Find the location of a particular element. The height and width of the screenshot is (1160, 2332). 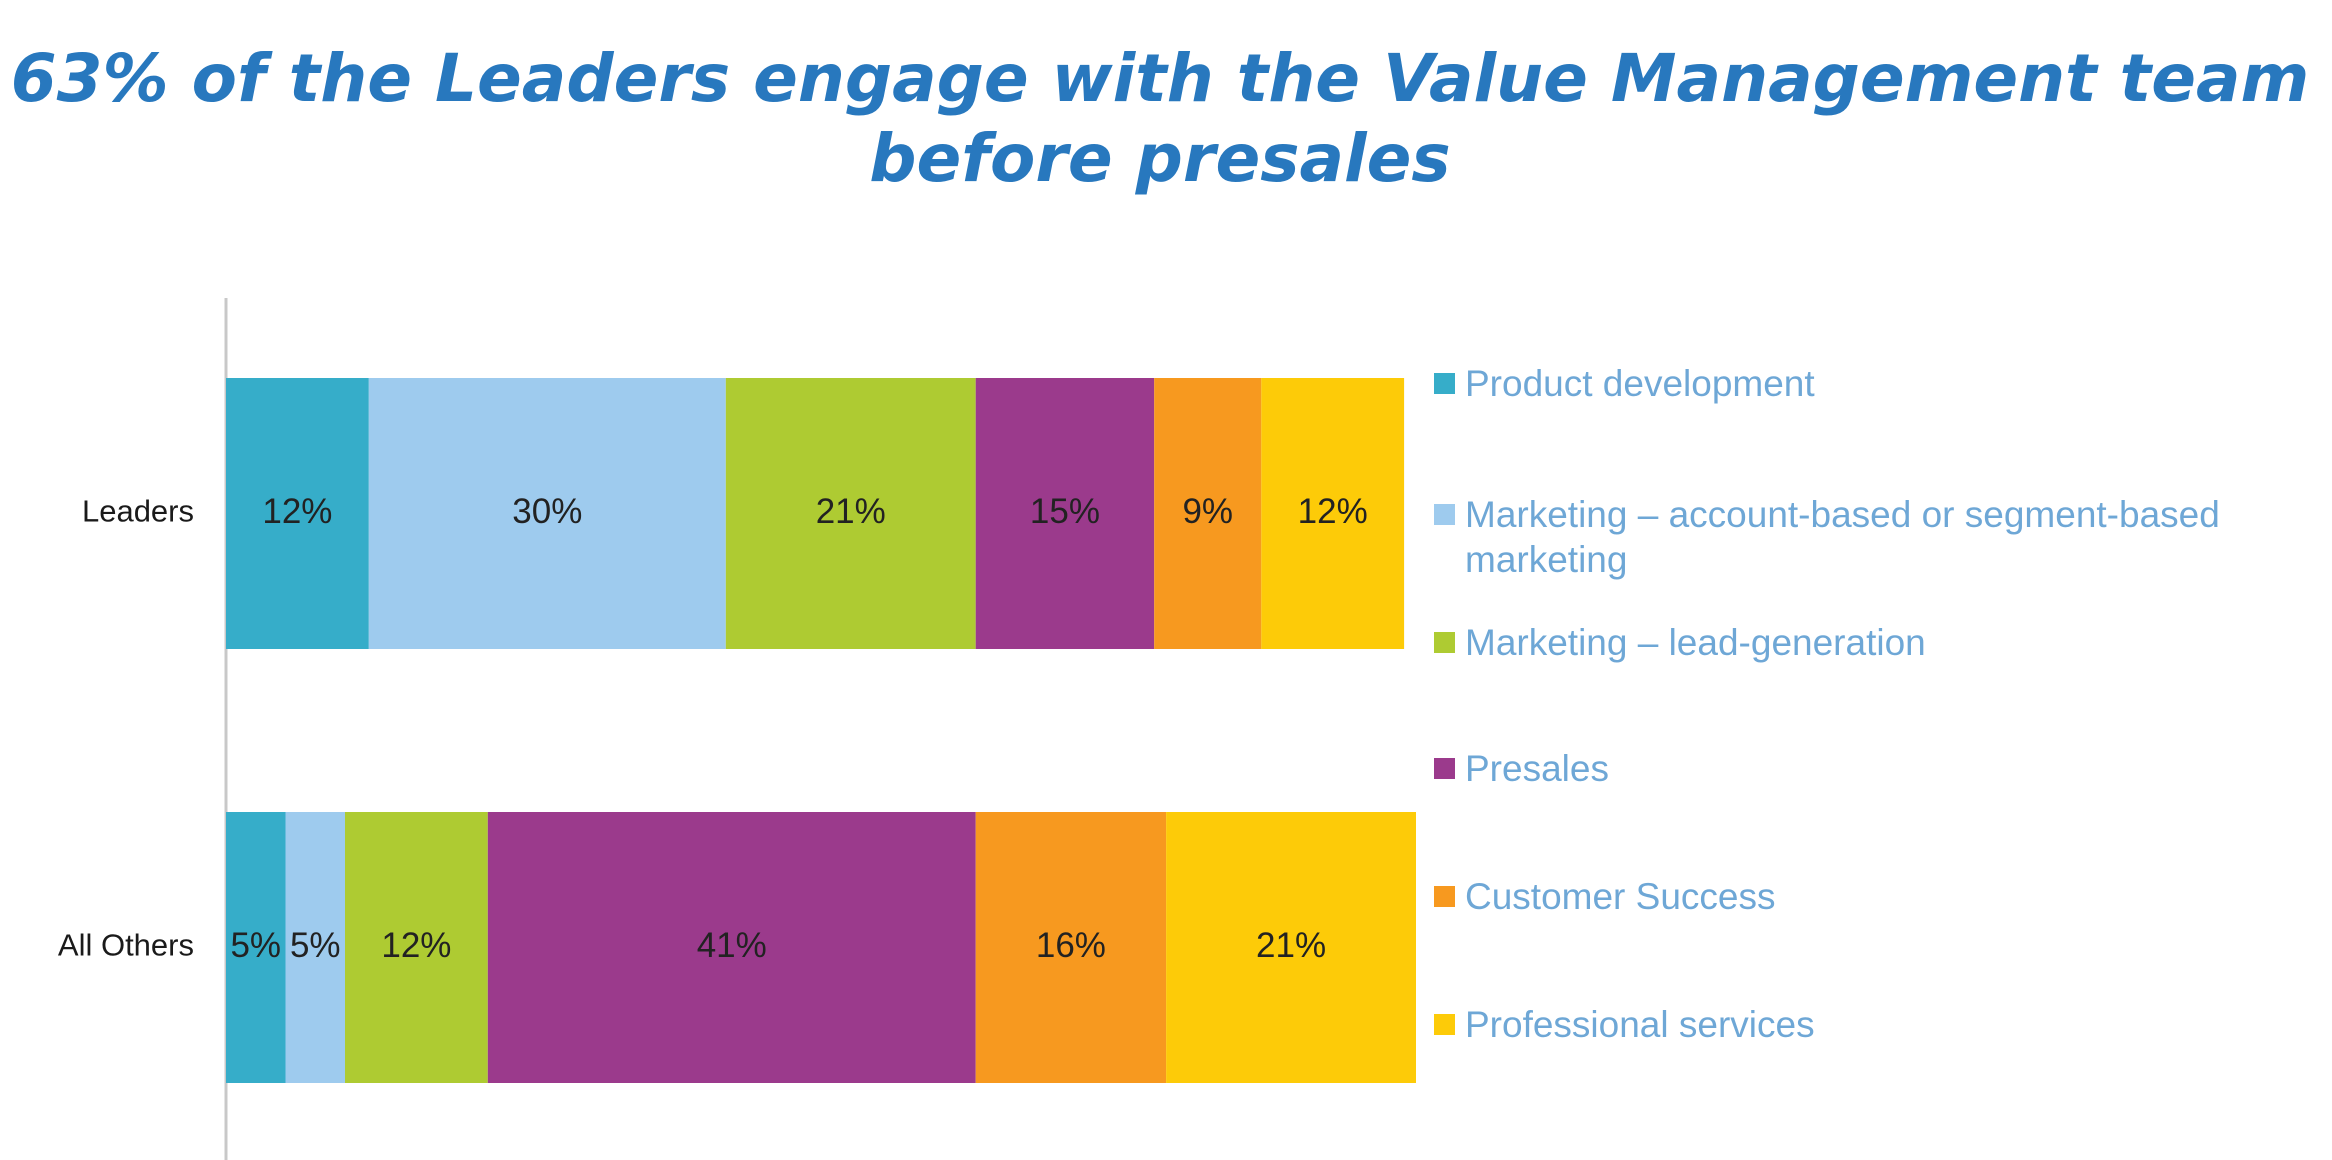

value-label: 41% is located at coordinates (732, 945).